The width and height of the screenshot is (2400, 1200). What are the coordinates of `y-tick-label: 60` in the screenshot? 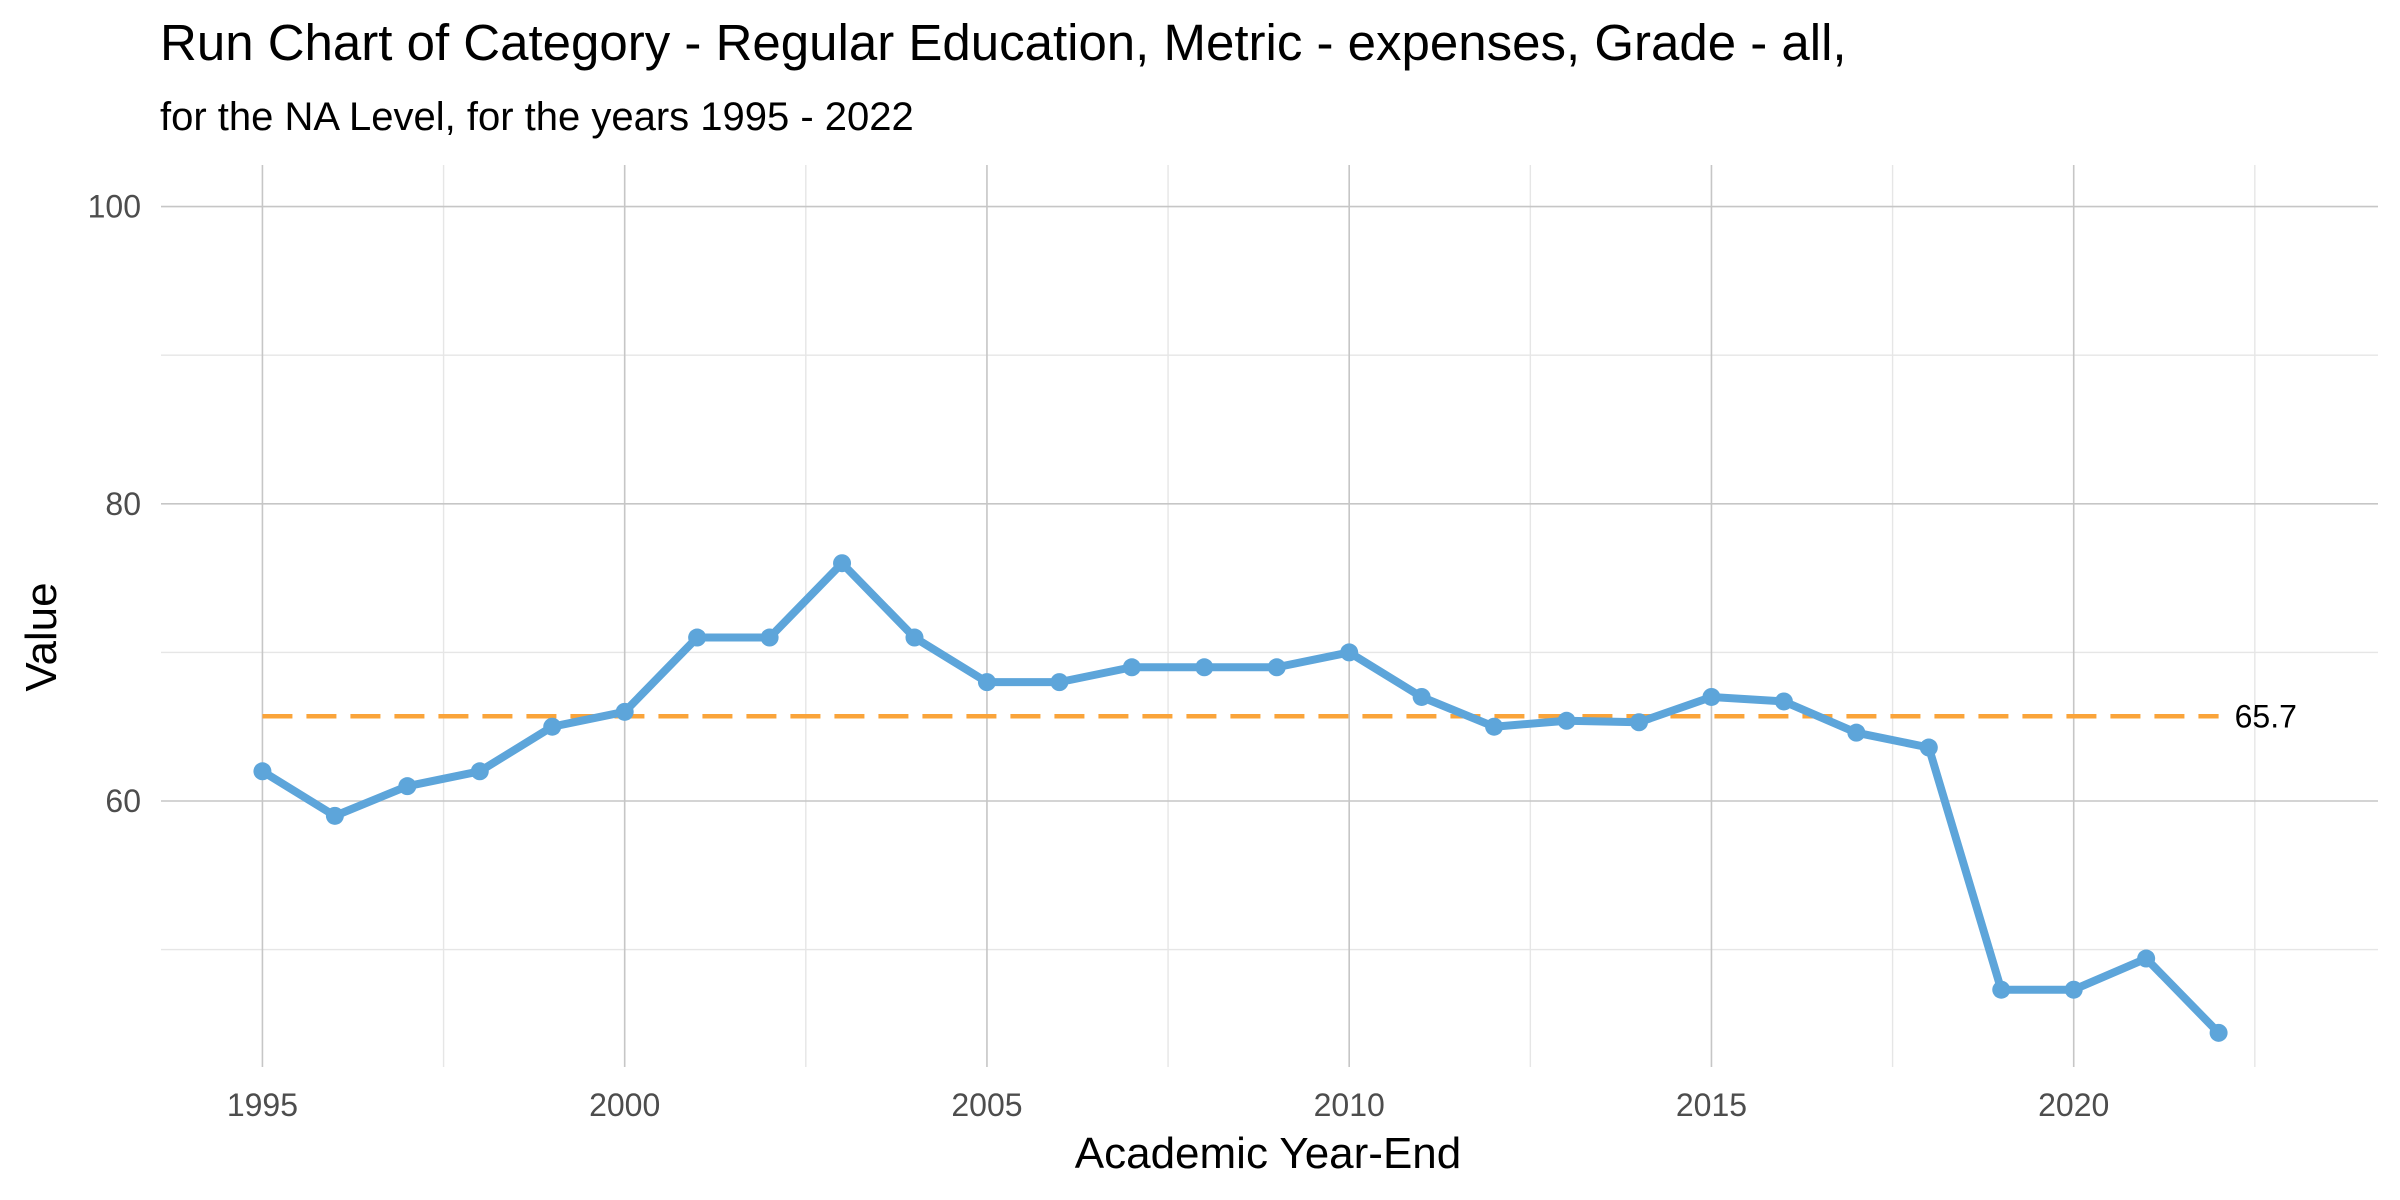 It's located at (123, 801).